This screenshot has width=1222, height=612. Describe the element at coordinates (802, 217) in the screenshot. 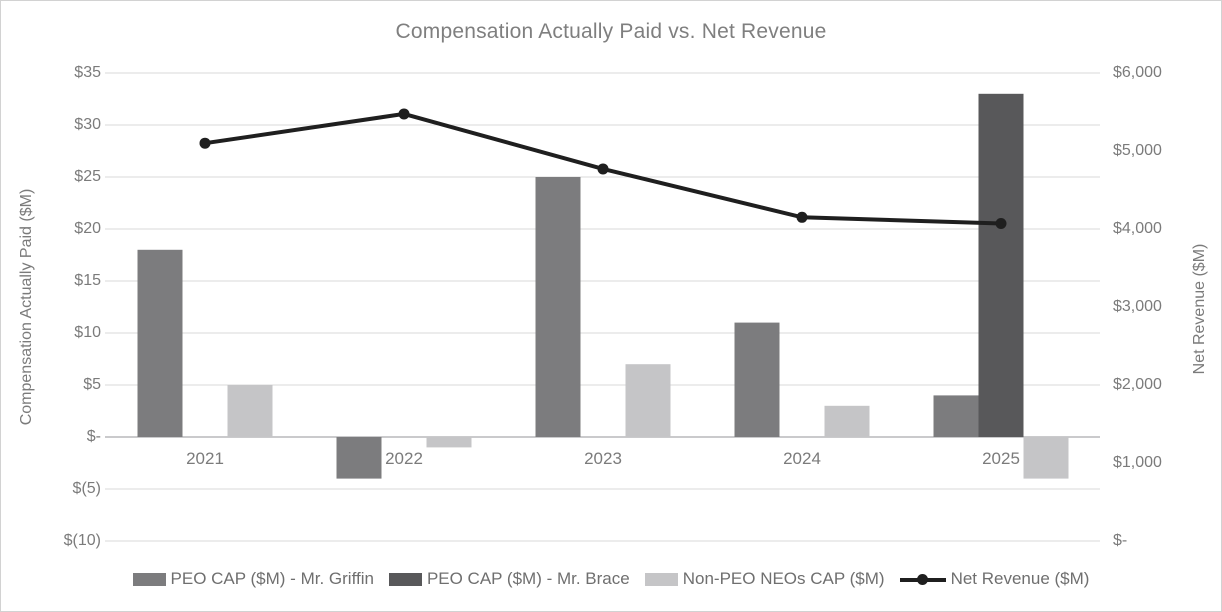

I see `net-revenue-point-2024` at that location.